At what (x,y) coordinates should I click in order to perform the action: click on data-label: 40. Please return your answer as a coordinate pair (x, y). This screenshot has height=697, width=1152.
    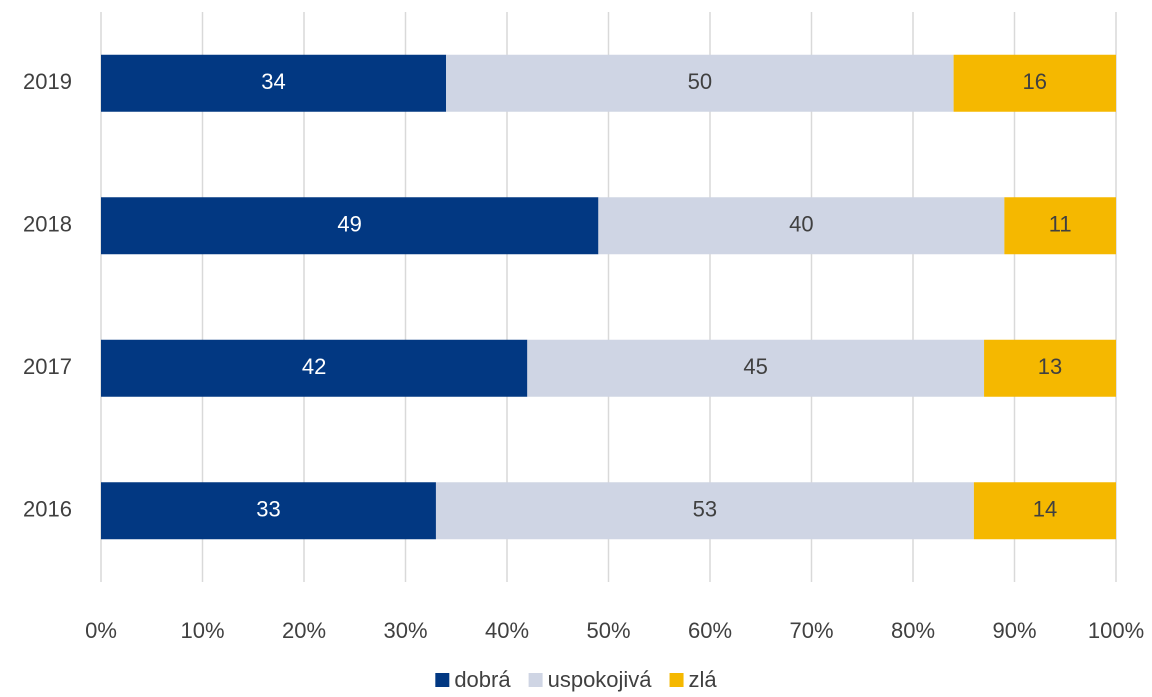
    Looking at the image, I should click on (801, 224).